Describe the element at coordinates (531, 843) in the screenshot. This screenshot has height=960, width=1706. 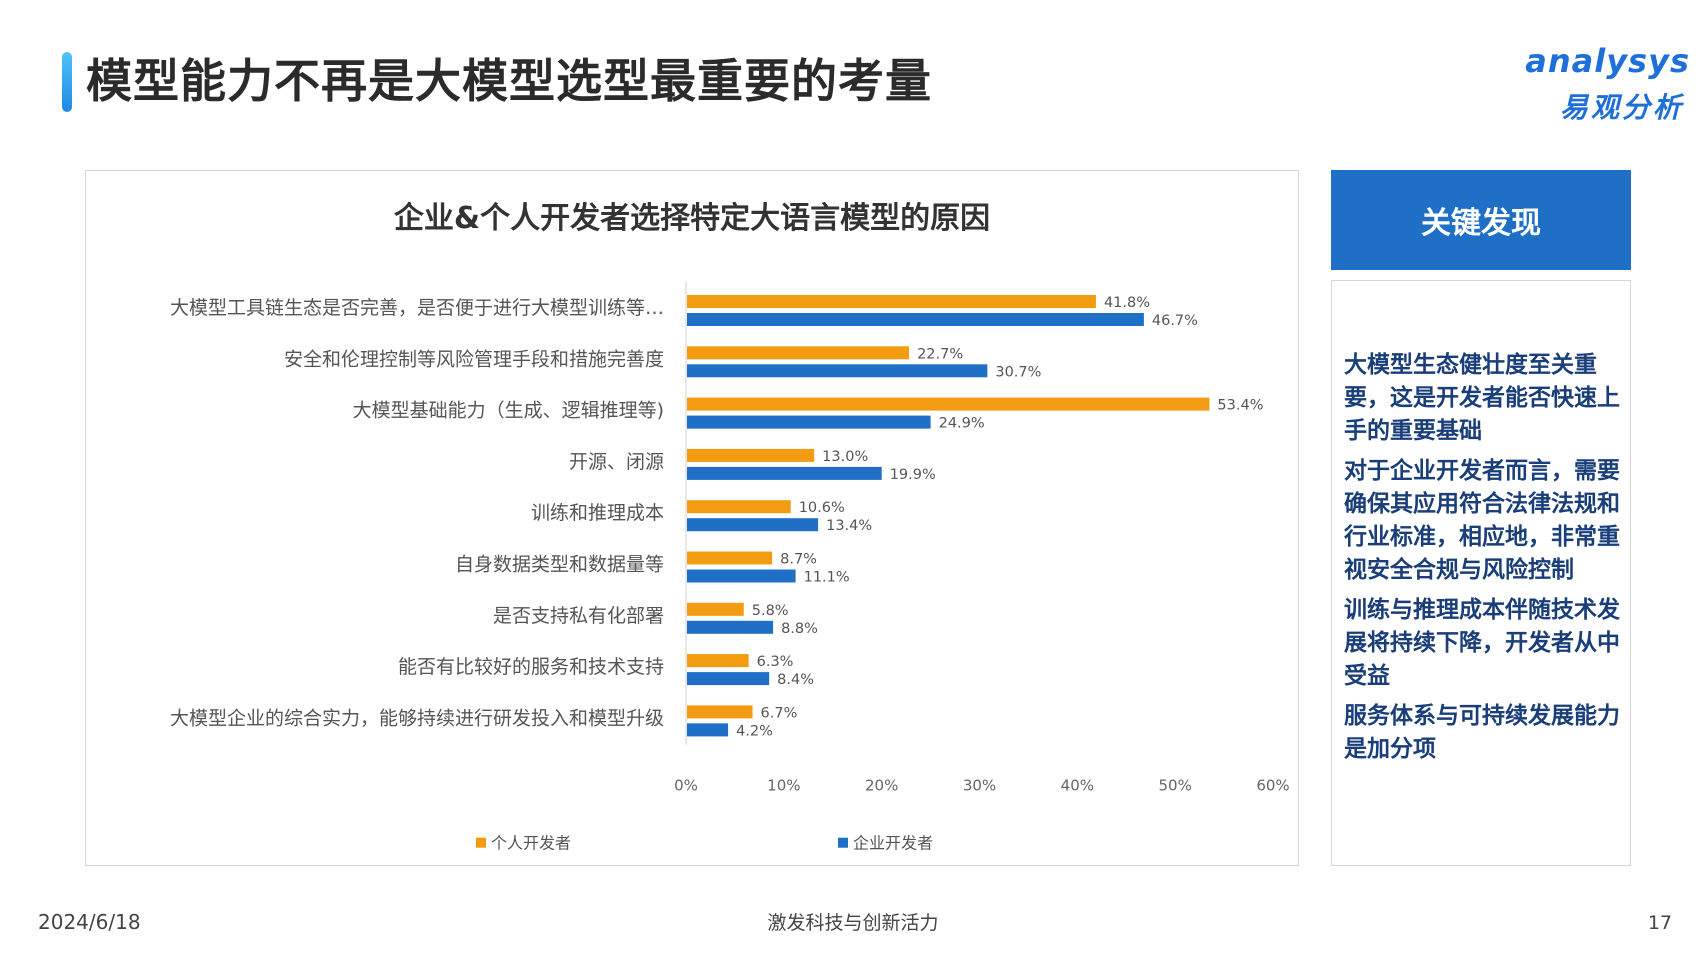
I see `legend-label: 个人开发者` at that location.